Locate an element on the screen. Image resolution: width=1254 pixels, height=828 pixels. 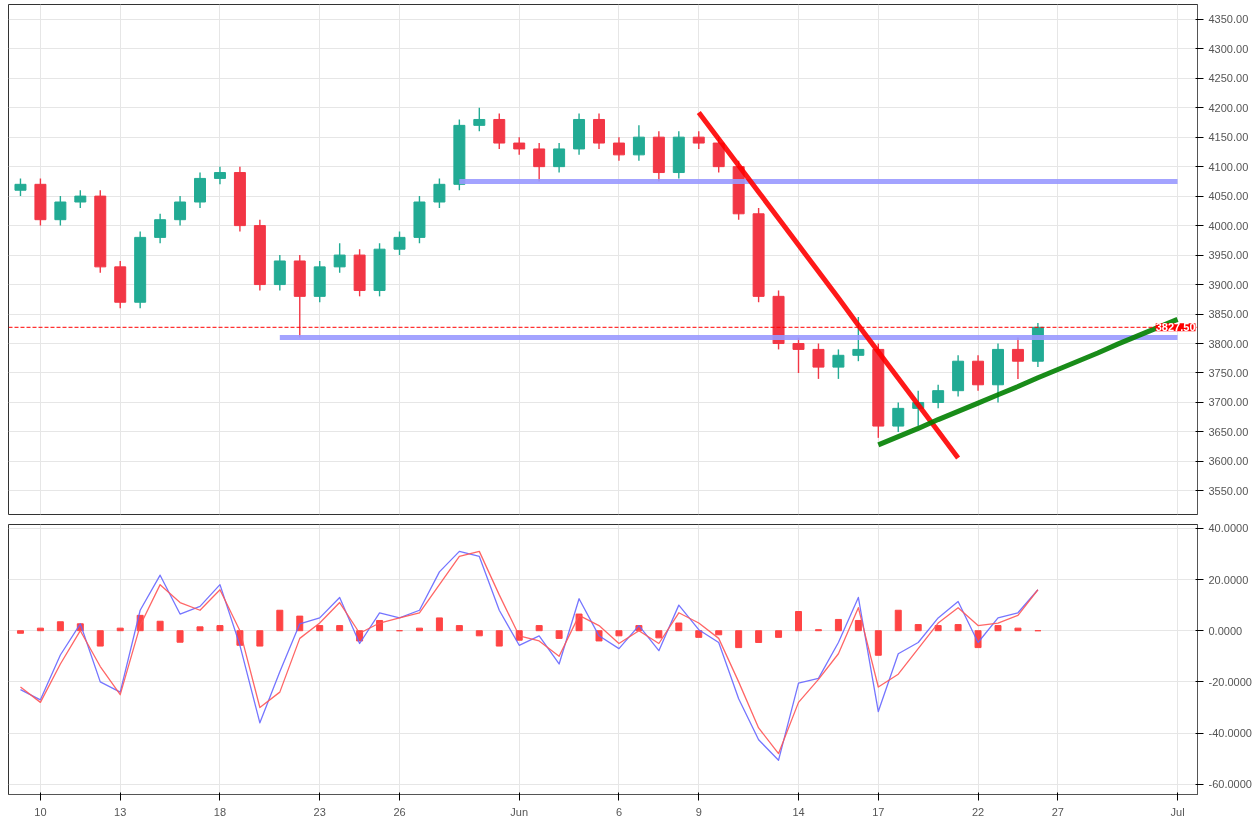
x-tick-label: 9 is located at coordinates (698, 811).